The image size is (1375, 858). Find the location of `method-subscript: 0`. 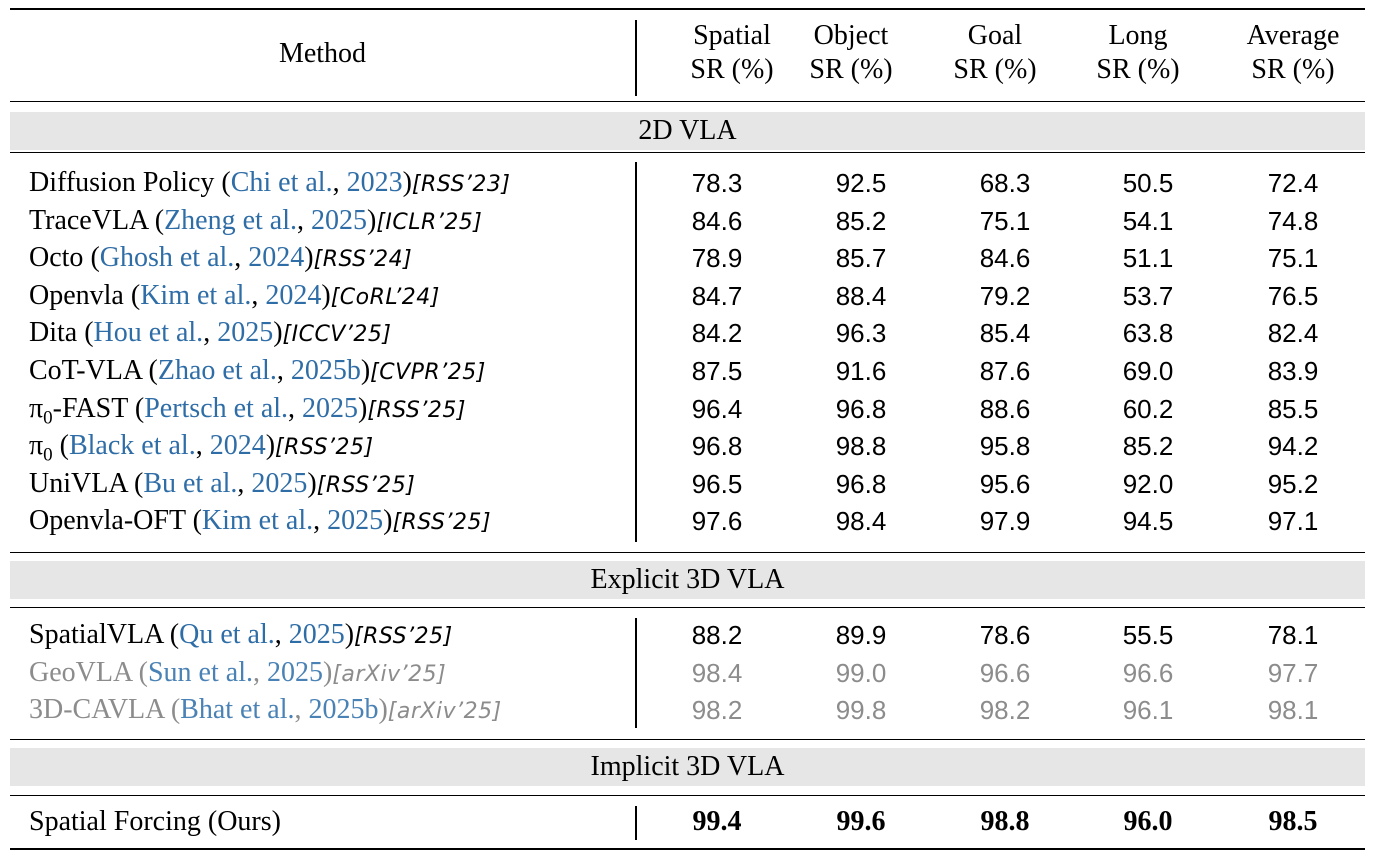

method-subscript: 0 is located at coordinates (48, 418).